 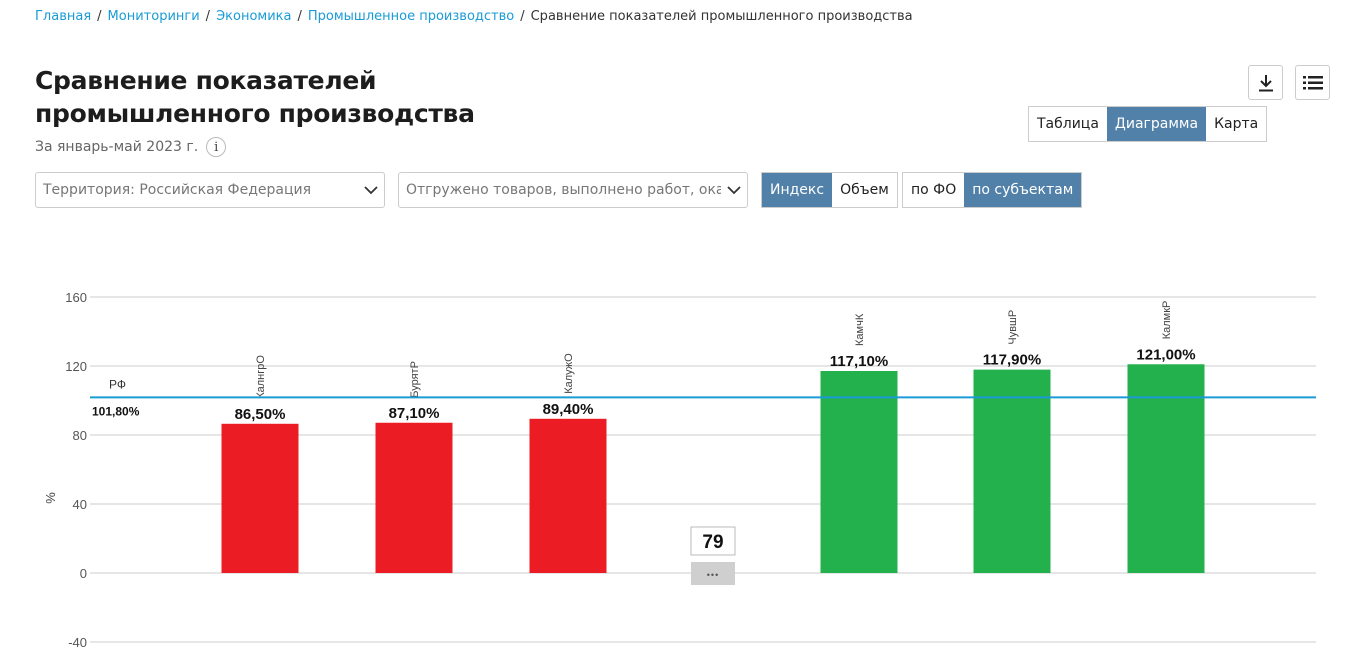 I want to click on category-label: КалужО, so click(x=569, y=373).